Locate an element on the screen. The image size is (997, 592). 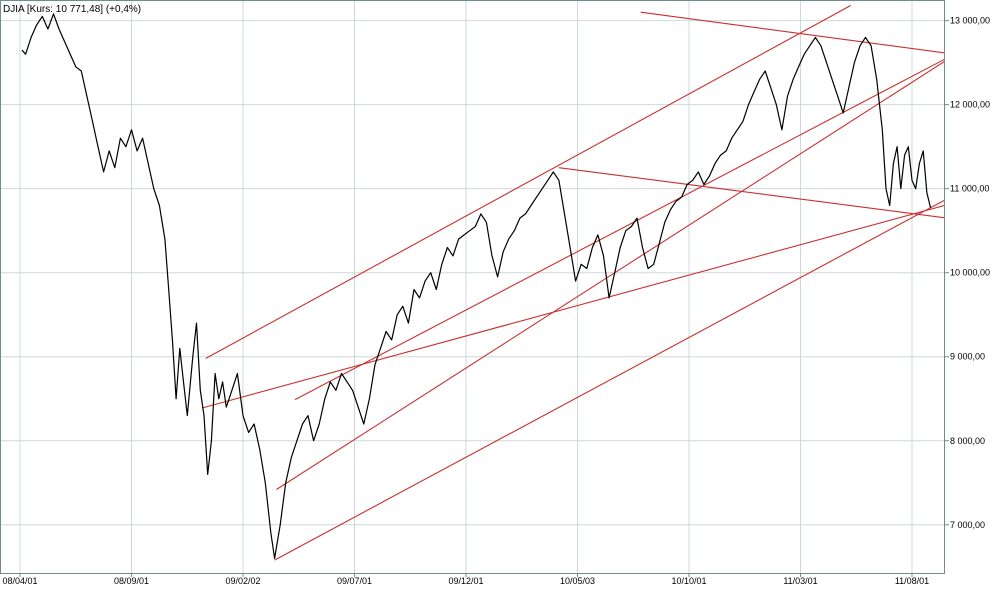
x-tick-label: 09/02/02 is located at coordinates (242, 581).